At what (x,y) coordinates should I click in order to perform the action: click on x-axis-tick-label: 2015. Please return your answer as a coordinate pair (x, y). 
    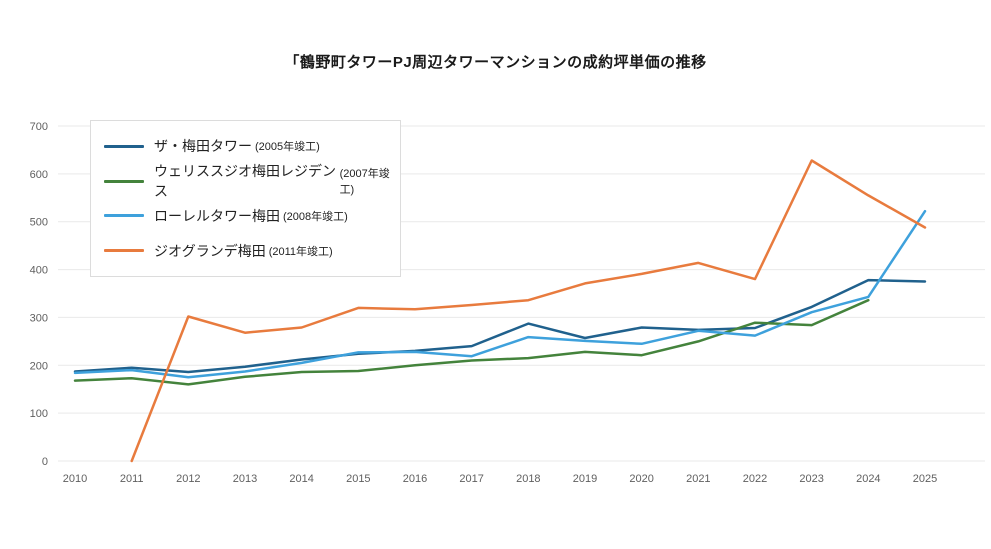
    Looking at the image, I should click on (358, 479).